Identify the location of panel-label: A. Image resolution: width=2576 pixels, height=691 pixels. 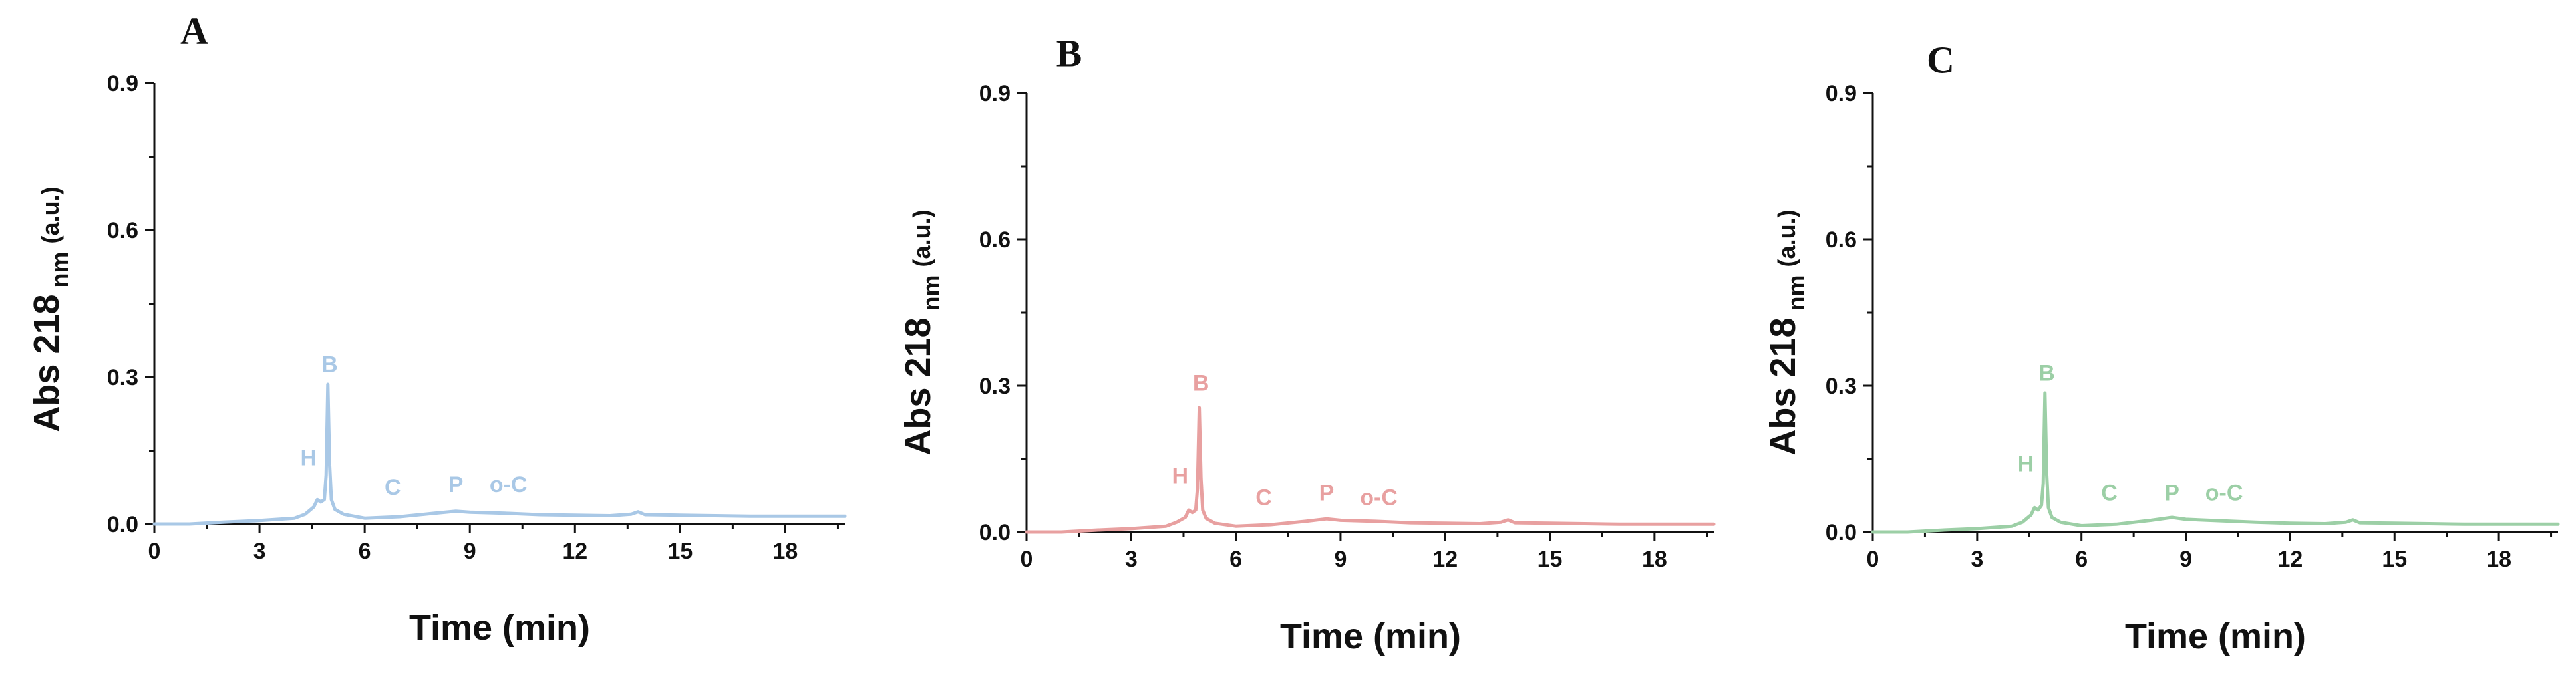
(194, 31).